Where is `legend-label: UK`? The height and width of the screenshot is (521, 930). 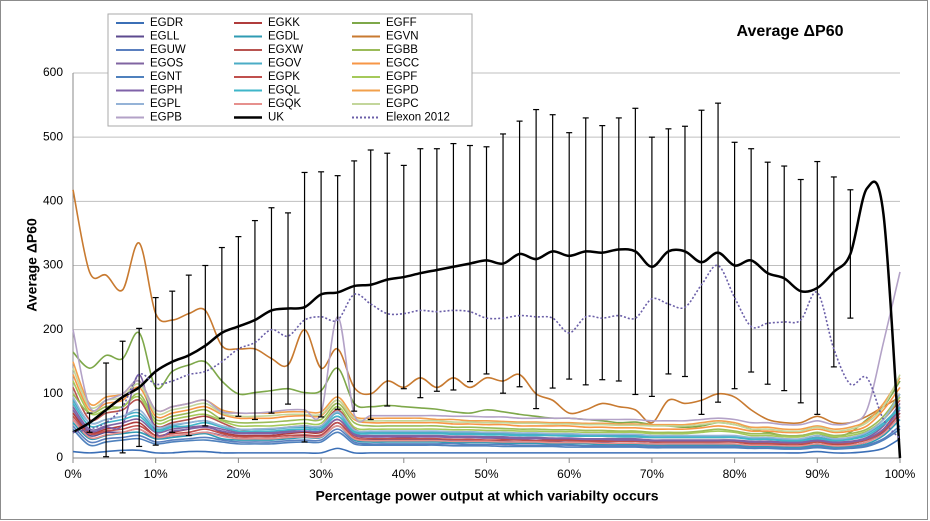 legend-label: UK is located at coordinates (276, 118).